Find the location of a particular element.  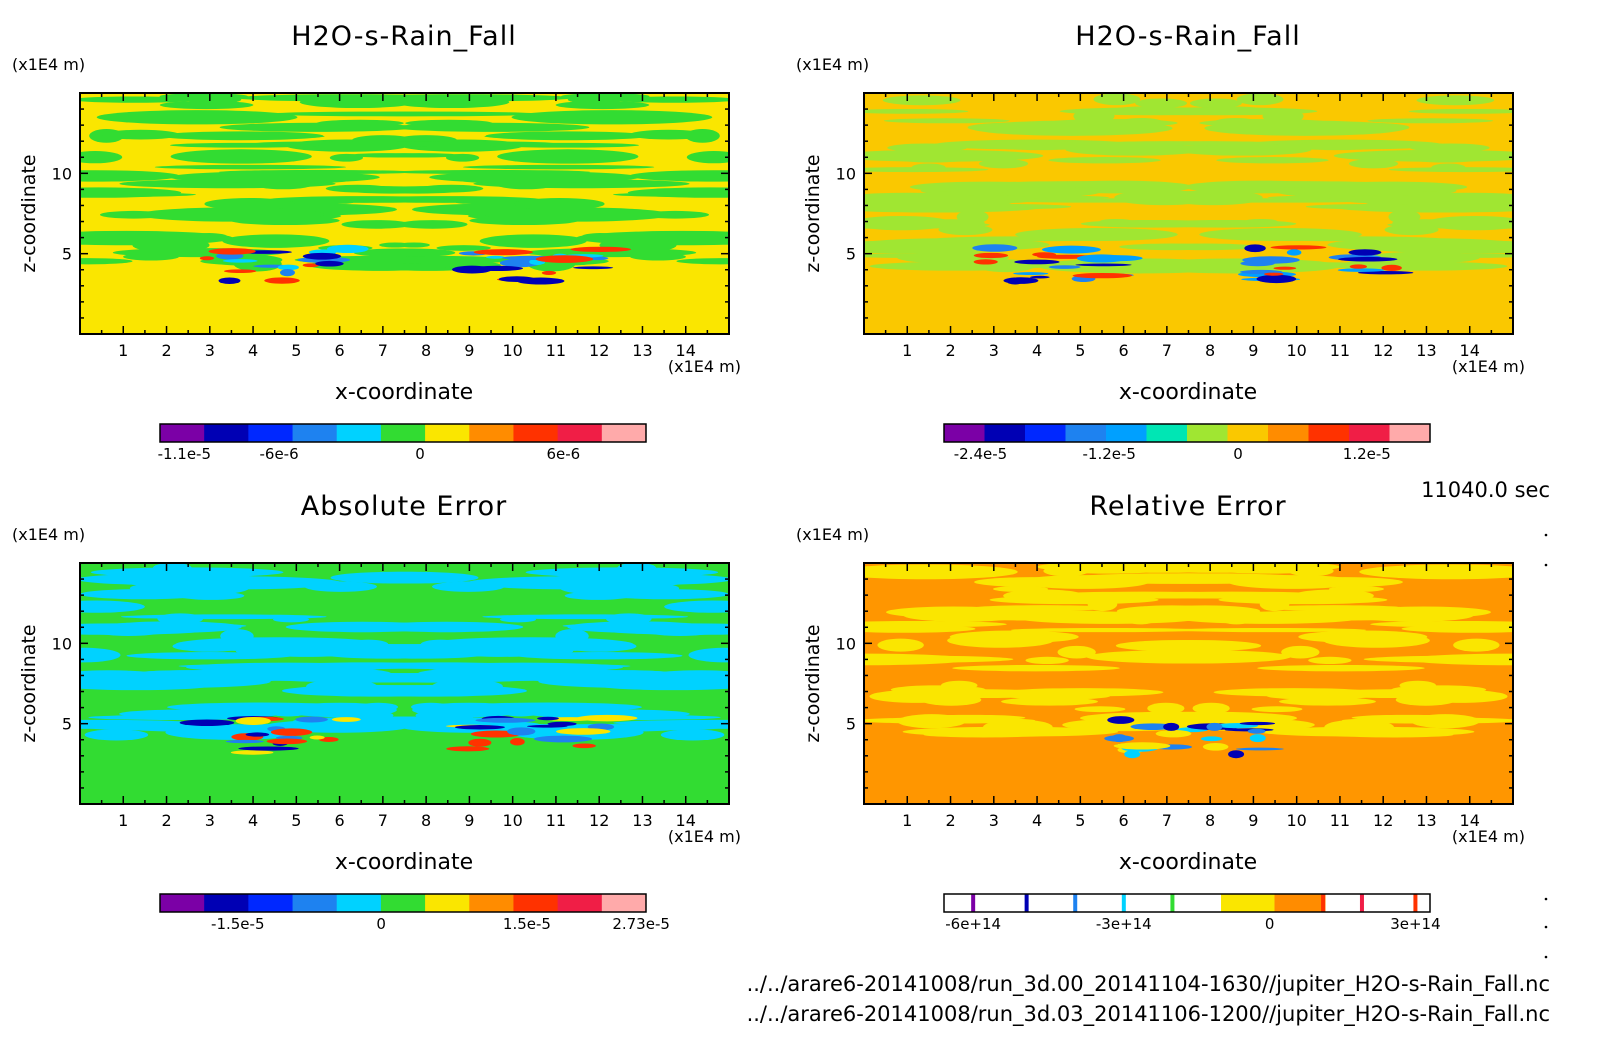

x-tick-label: 5 is located at coordinates (296, 350).